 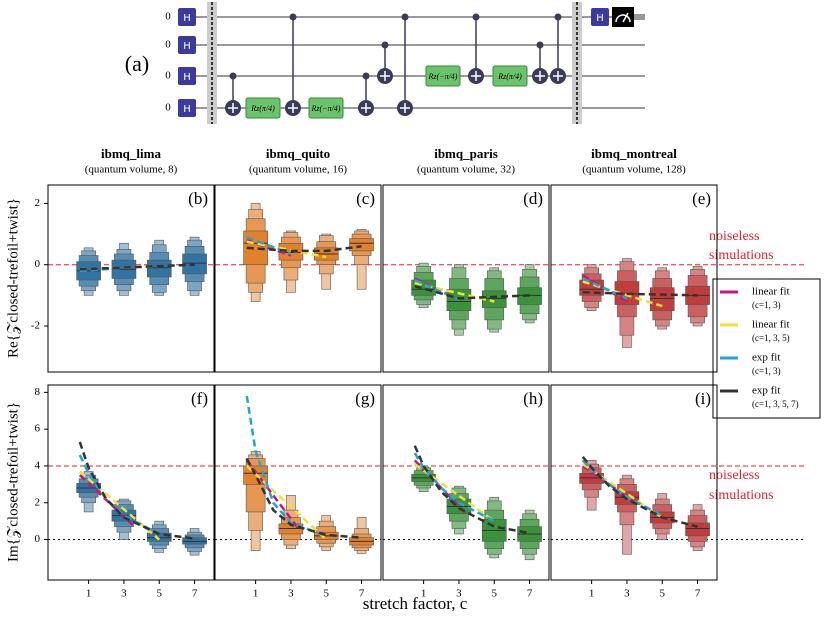 What do you see at coordinates (466, 170) in the screenshot?
I see `panel-subtitle: (quantum volume, 32)` at bounding box center [466, 170].